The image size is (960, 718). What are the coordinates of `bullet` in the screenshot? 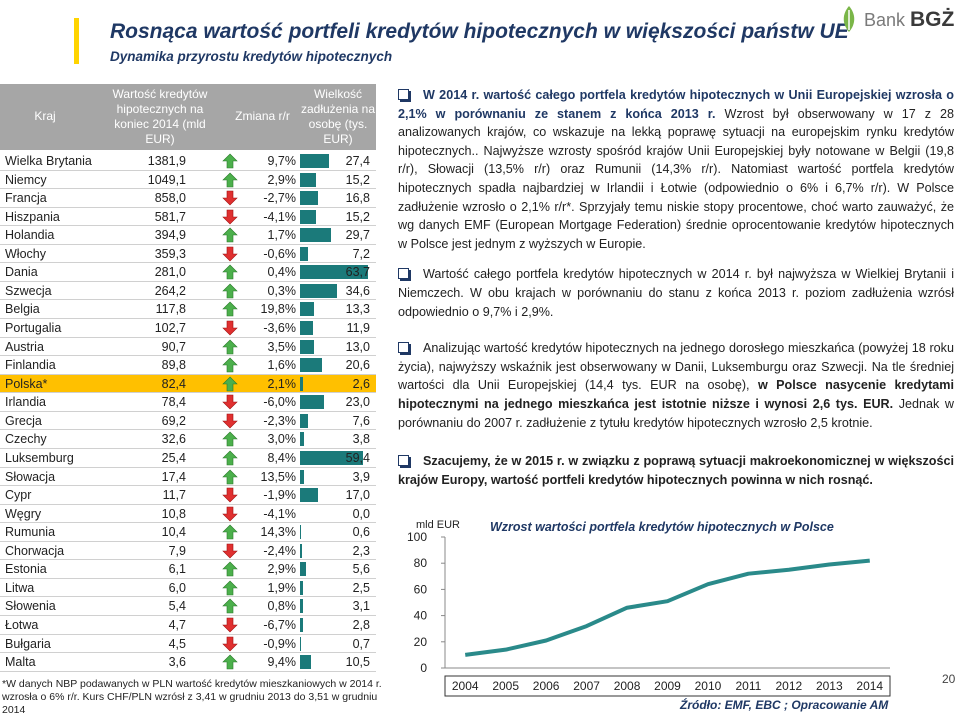 It's located at (403, 274).